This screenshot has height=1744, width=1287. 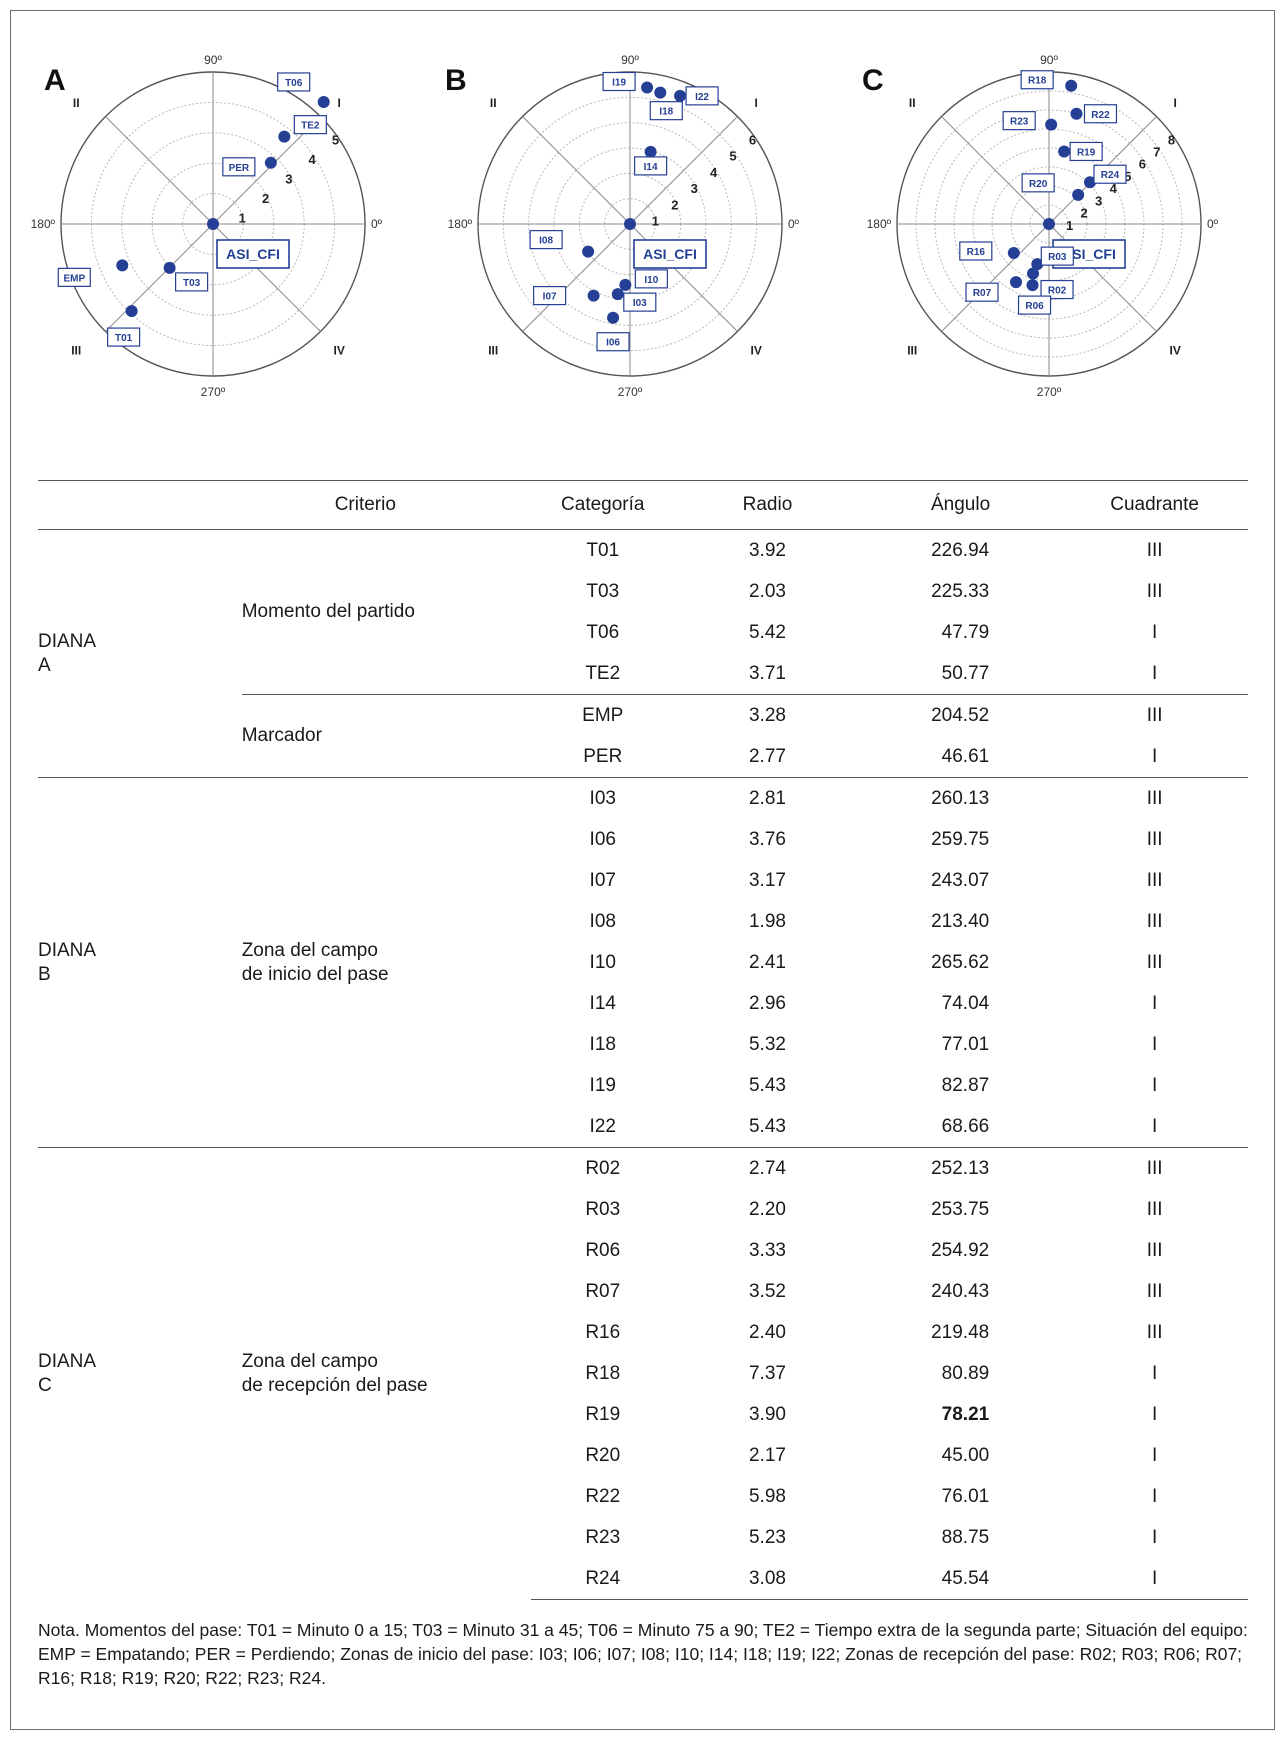 What do you see at coordinates (767, 1126) in the screenshot?
I see `cell-radio: 5.43` at bounding box center [767, 1126].